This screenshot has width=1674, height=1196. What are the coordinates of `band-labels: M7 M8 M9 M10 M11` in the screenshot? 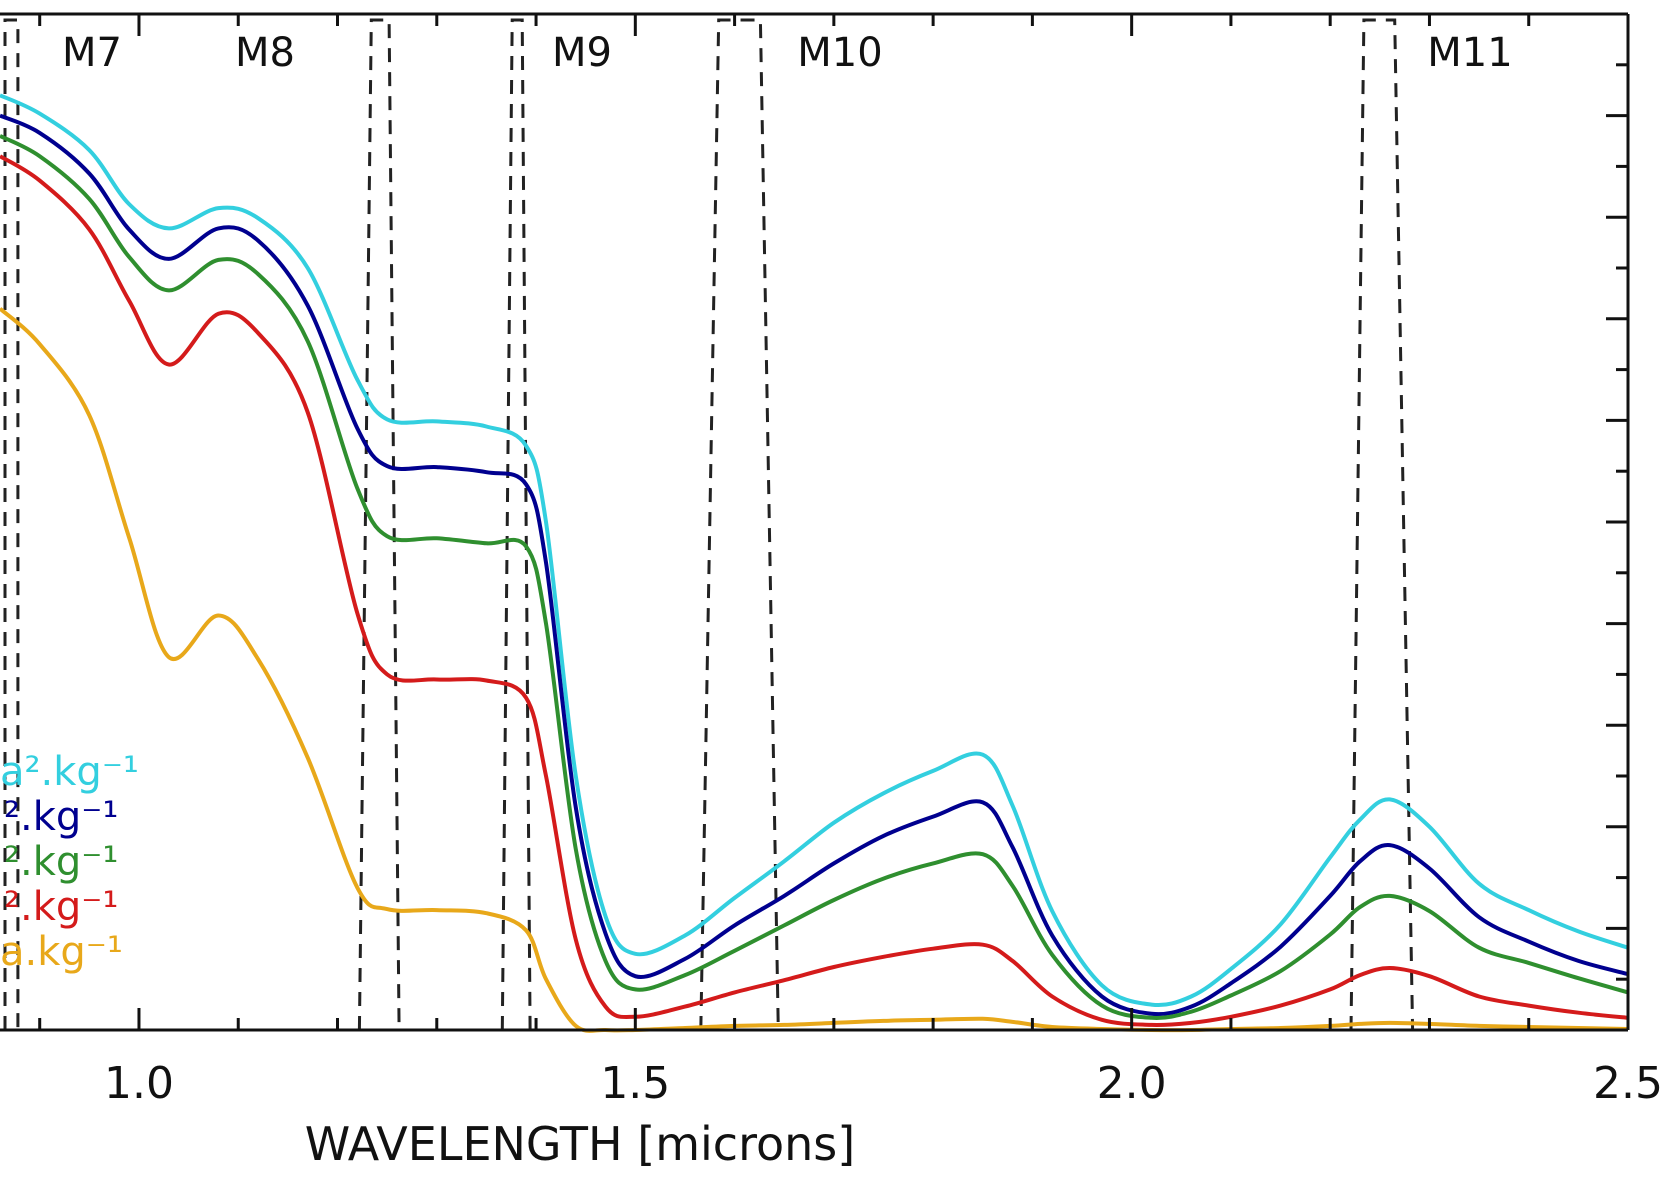 It's located at (787, 53).